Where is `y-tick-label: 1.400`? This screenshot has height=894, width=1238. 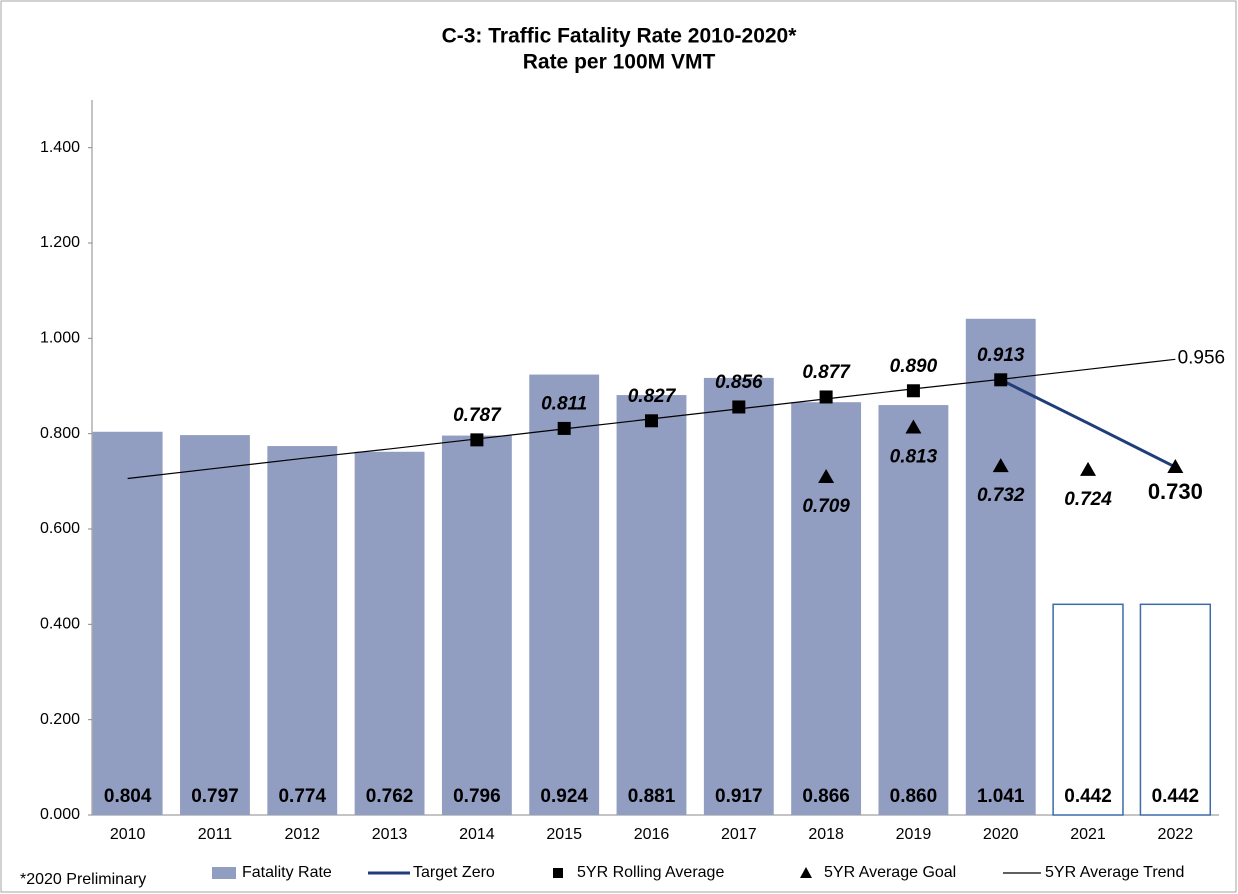 y-tick-label: 1.400 is located at coordinates (60, 147).